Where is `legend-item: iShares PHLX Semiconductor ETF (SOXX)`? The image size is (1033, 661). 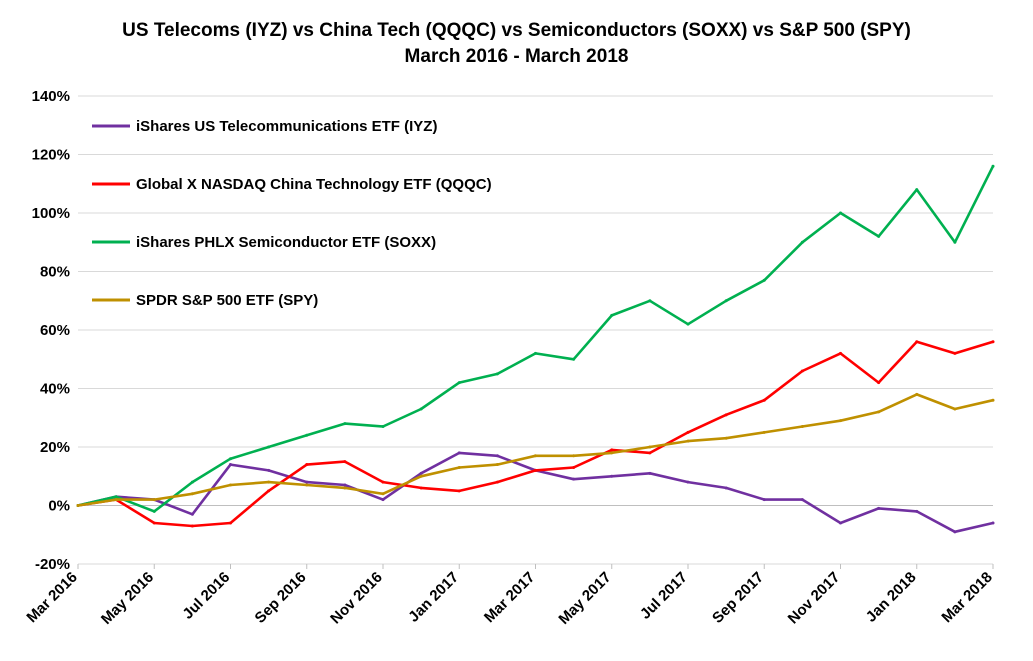
legend-item: iShares PHLX Semiconductor ETF (SOXX) is located at coordinates (264, 242).